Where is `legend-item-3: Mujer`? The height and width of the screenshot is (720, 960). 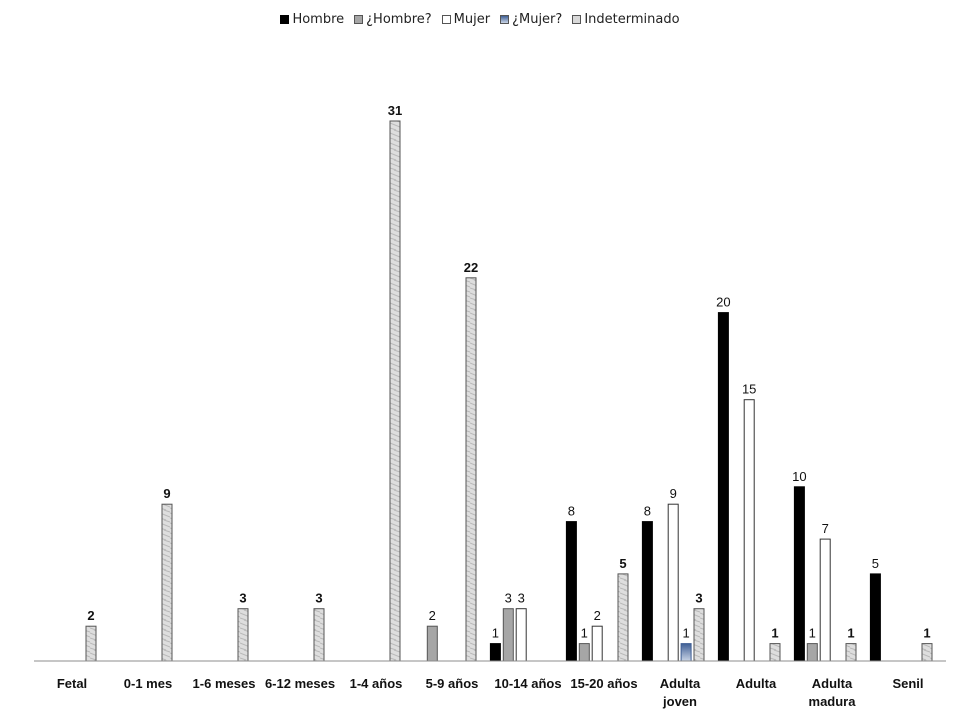
legend-item-3: Mujer is located at coordinates (466, 19).